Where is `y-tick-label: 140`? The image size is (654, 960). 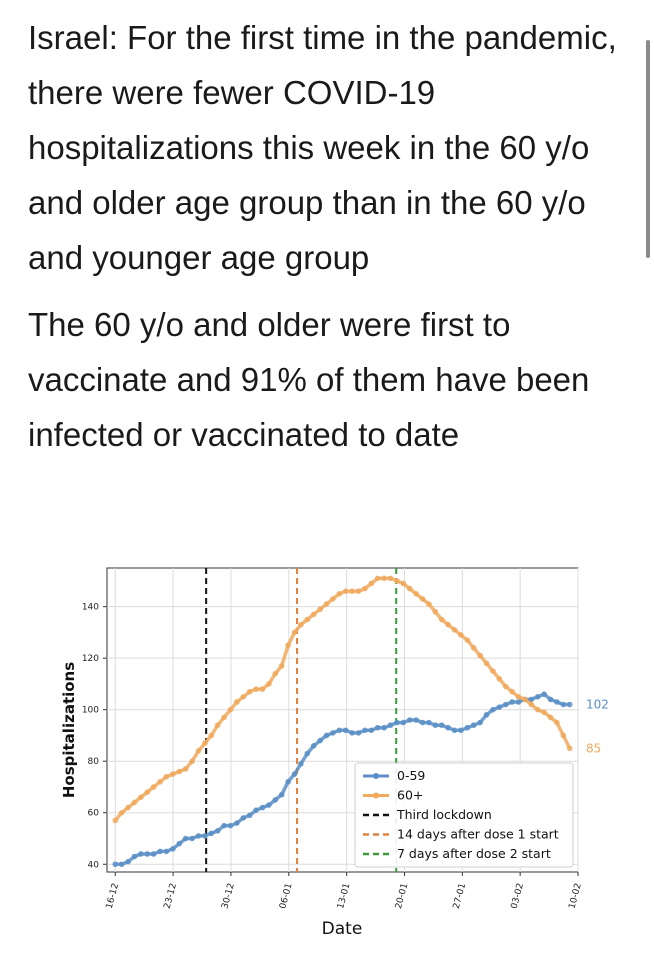
y-tick-label: 140 is located at coordinates (90, 608).